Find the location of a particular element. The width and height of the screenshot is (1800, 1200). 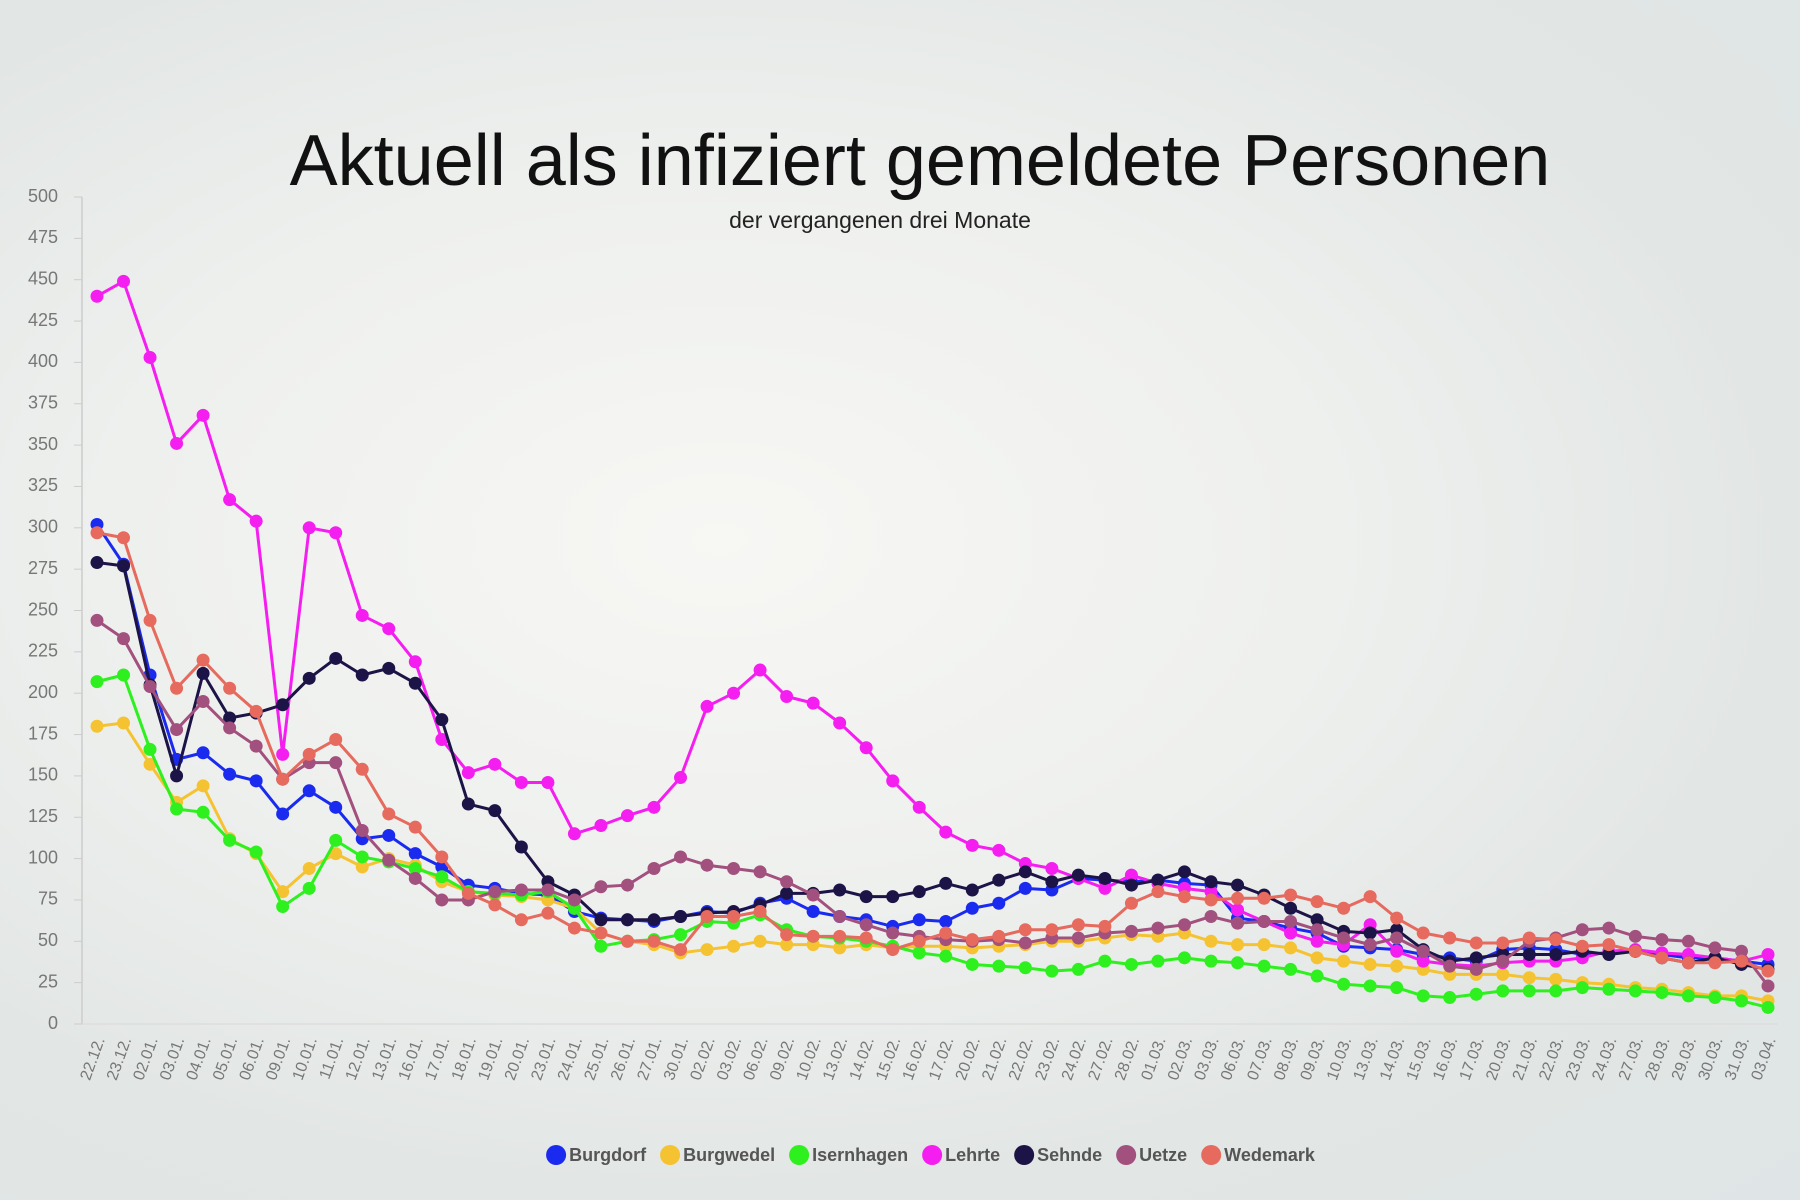

legend-label: Wedemark is located at coordinates (1270, 1155).